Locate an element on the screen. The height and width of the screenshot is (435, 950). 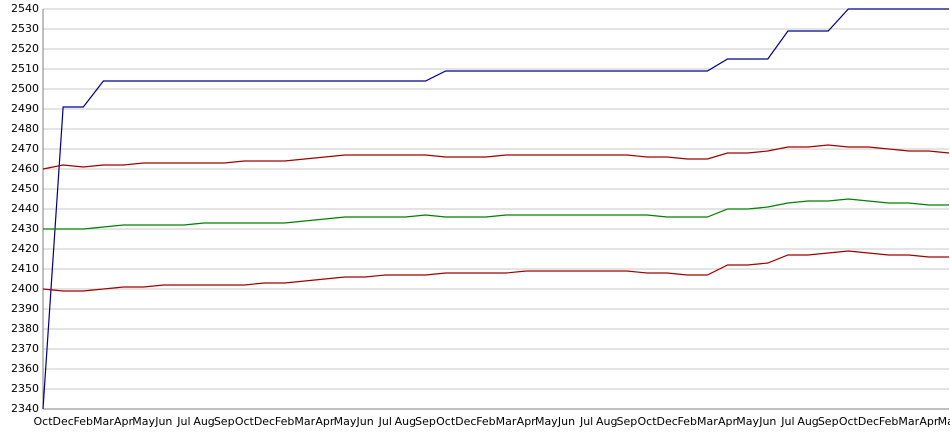
y-tick-label: 2340 is located at coordinates (25, 408).